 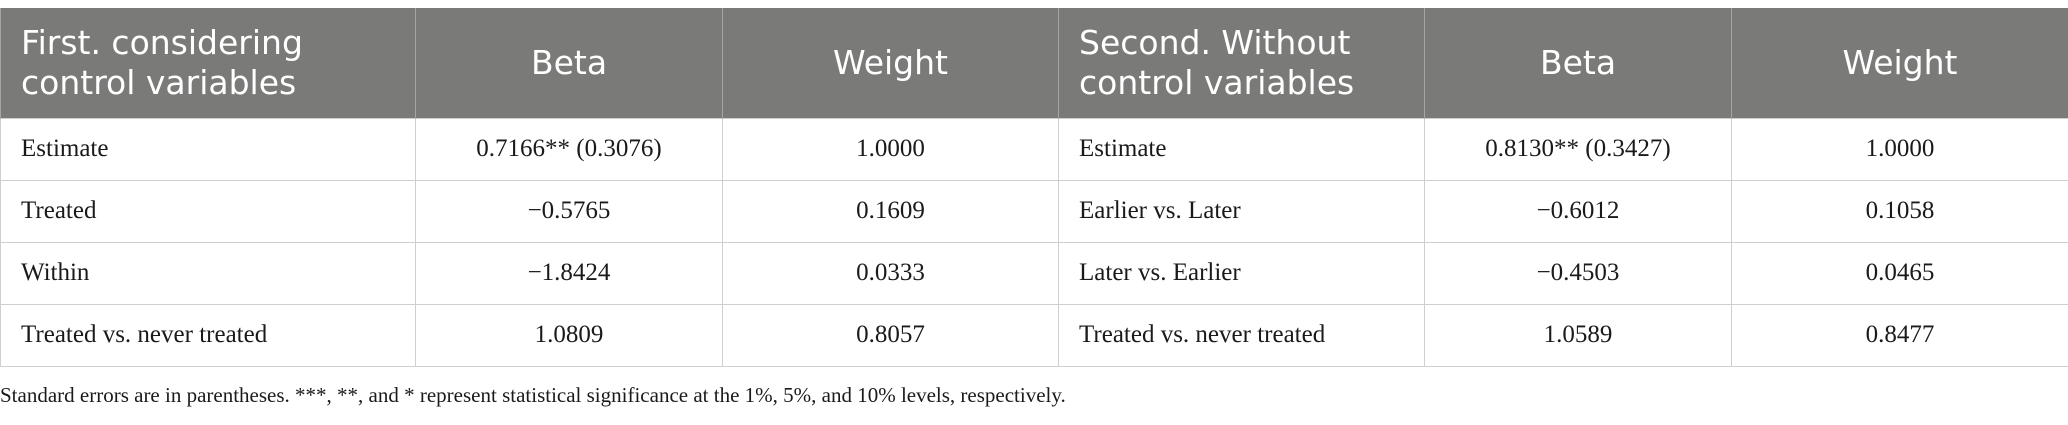 I want to click on beta-first-value: 0.7166** (0.3076), so click(x=569, y=149).